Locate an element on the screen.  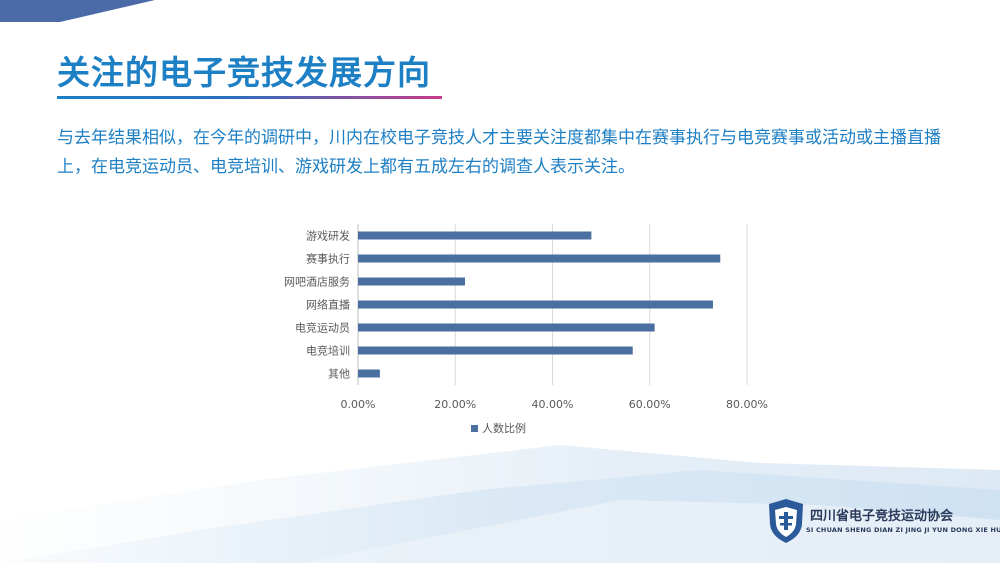
legend-swatch is located at coordinates (474, 428).